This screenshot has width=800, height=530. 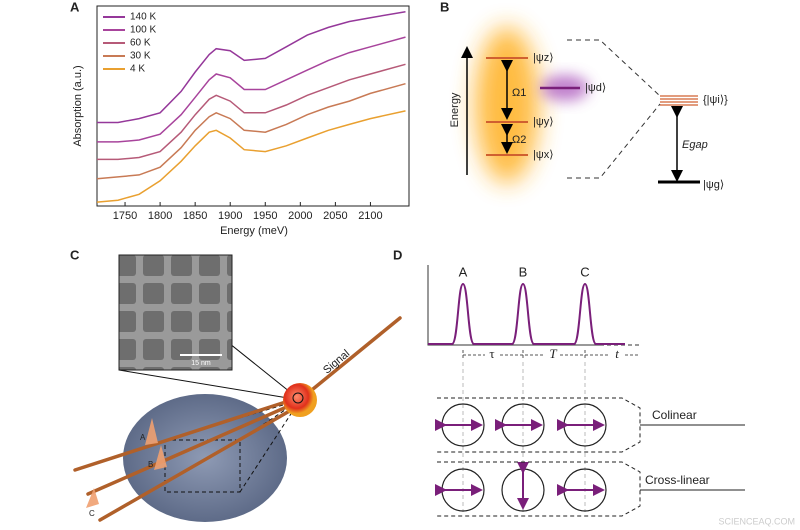 What do you see at coordinates (695, 145) in the screenshot?
I see `gap-label: Egap` at bounding box center [695, 145].